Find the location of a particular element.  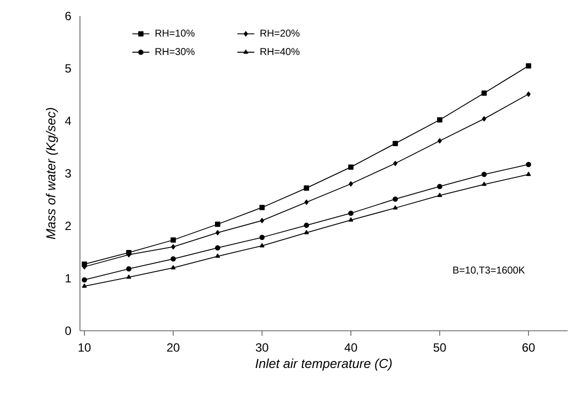

legend-label: RH=40% is located at coordinates (280, 52).